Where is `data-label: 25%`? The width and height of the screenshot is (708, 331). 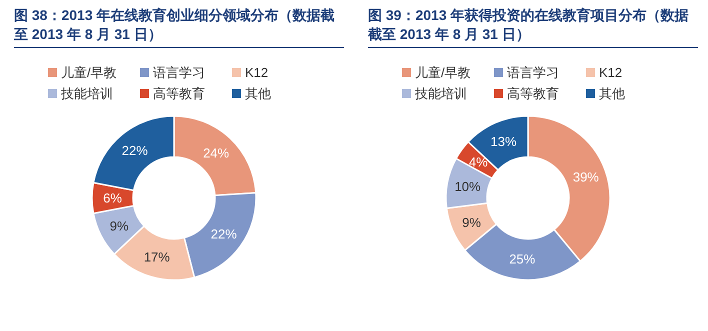
data-label: 25% is located at coordinates (522, 259).